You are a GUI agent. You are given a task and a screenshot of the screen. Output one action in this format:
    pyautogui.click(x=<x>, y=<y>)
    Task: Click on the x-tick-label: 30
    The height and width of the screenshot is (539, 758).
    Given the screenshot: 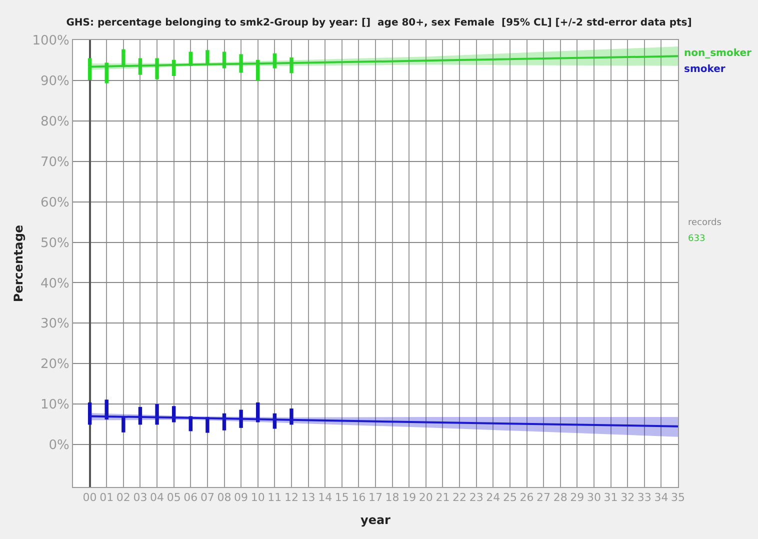 What is the action you would take?
    pyautogui.click(x=593, y=497)
    